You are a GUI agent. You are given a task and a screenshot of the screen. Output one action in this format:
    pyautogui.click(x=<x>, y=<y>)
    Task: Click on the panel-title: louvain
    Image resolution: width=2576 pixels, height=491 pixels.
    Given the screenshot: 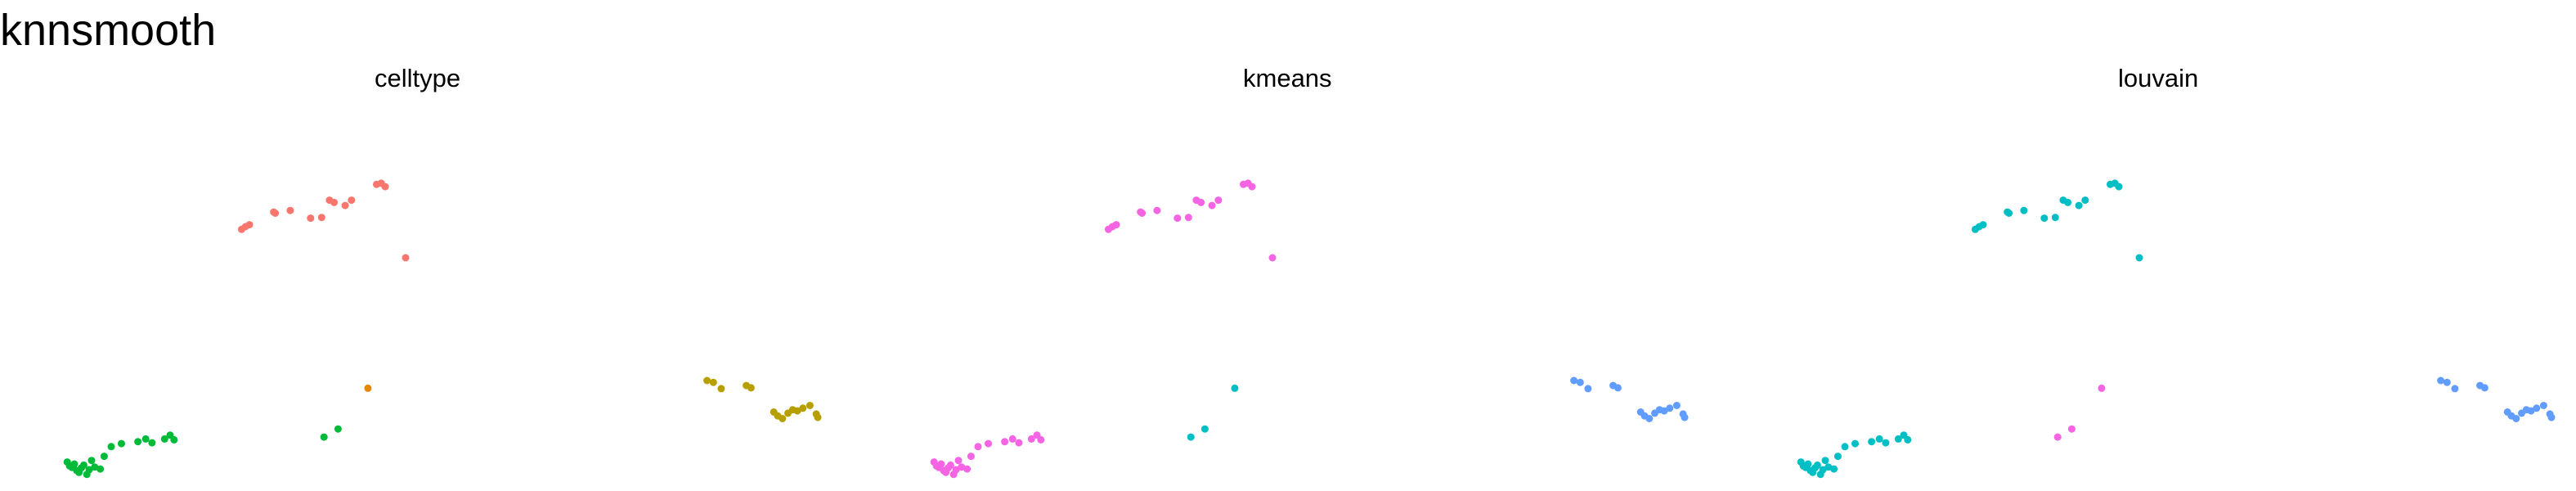 What is the action you would take?
    pyautogui.click(x=2158, y=78)
    